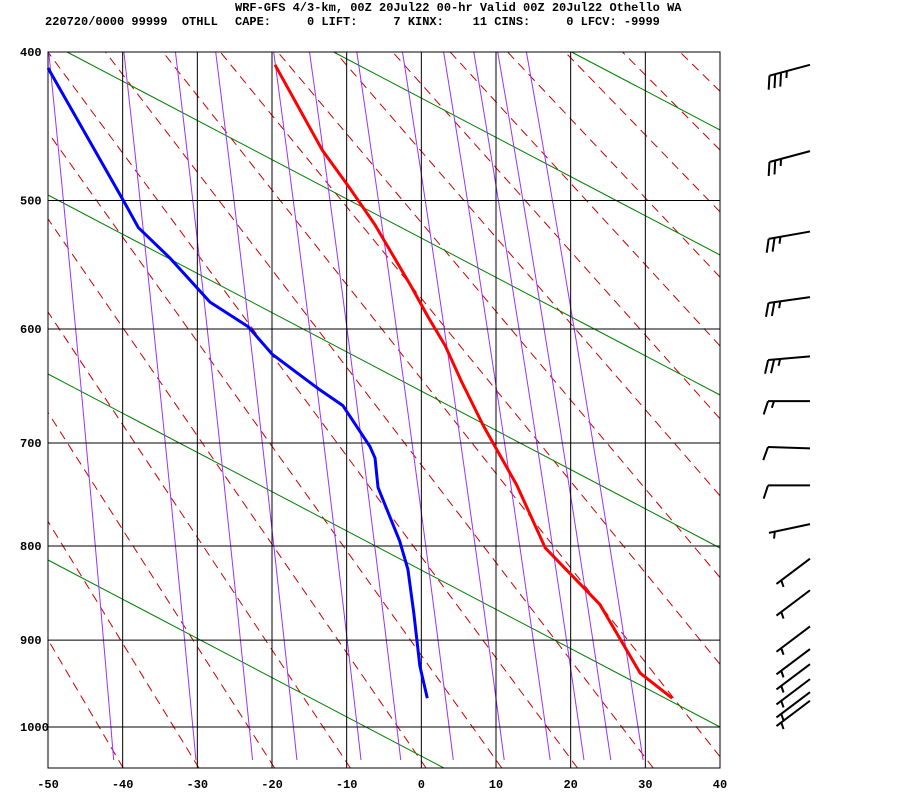 The image size is (900, 800). Describe the element at coordinates (272, 785) in the screenshot. I see `x-tick-label: -20` at that location.